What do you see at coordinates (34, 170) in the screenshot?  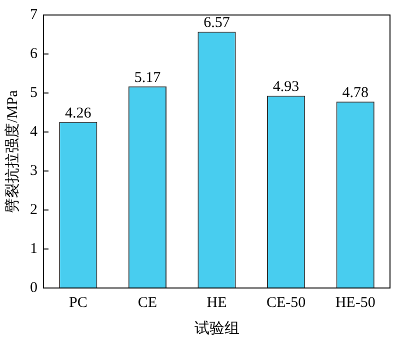 I see `y-tick-label: 3` at bounding box center [34, 170].